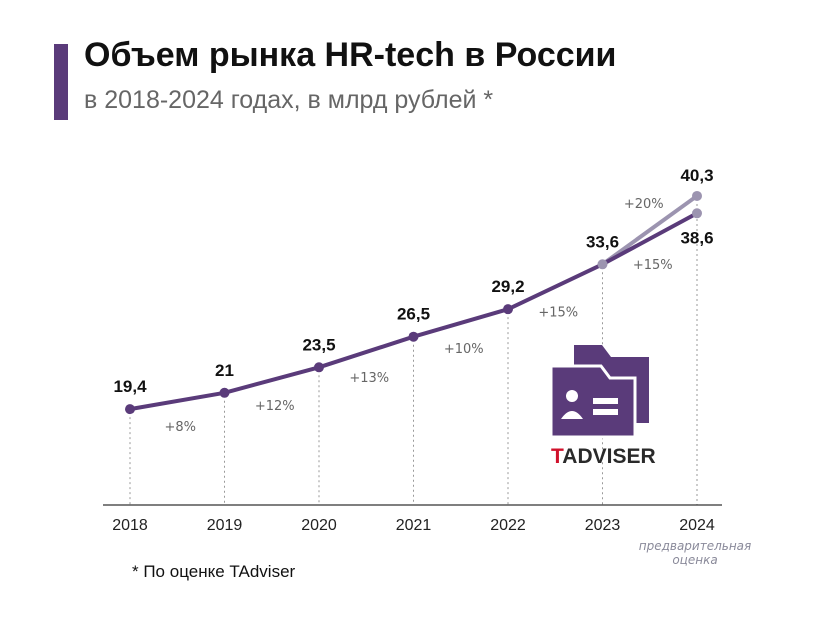 This screenshot has height=630, width=840. I want to click on x-tick-label: 2020, so click(319, 525).